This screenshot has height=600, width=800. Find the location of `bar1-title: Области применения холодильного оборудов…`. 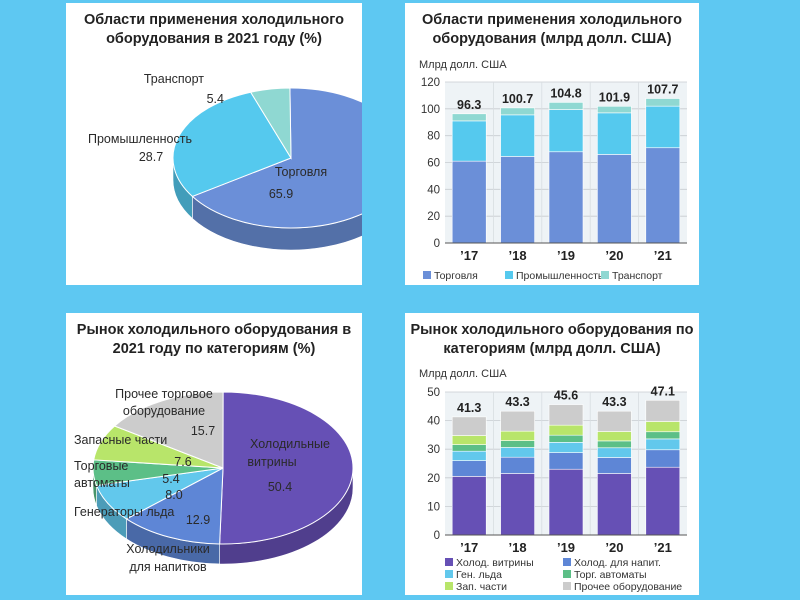

bar1-title: Области применения холодильного оборудов… is located at coordinates (551, 29).